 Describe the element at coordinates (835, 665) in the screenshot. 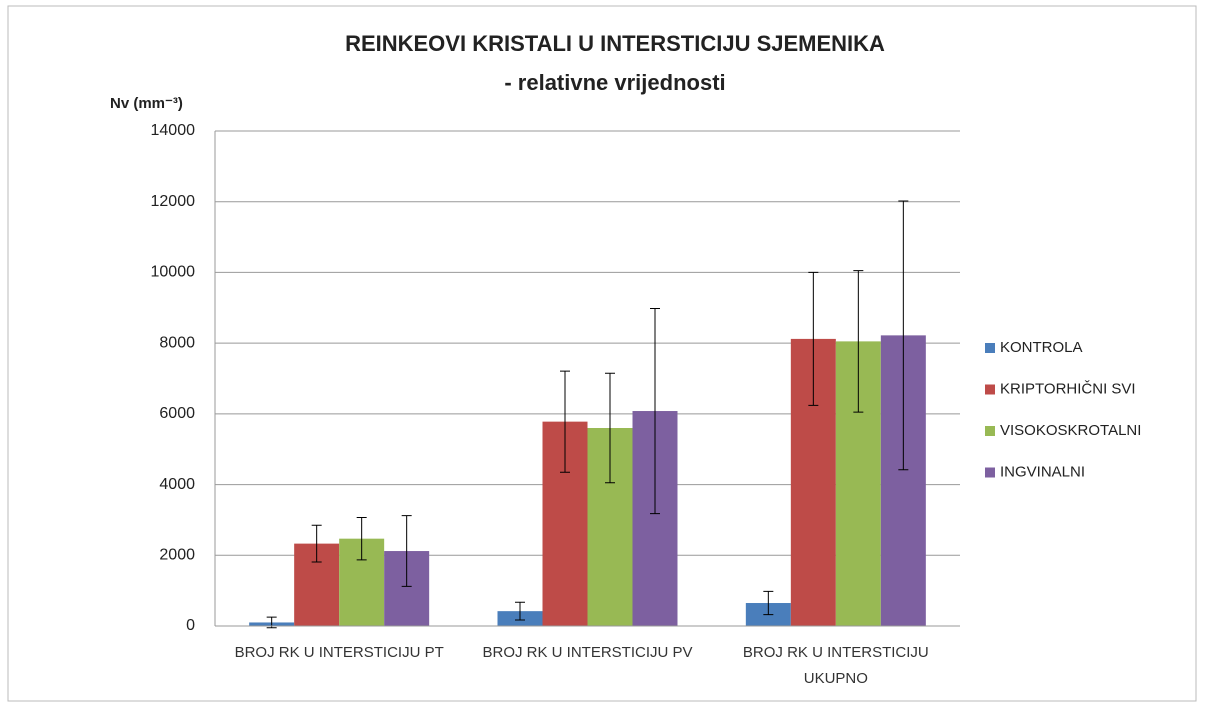

I see `x-tick-label: BROJ RK U INTERSTICIJU UKUPNO` at that location.